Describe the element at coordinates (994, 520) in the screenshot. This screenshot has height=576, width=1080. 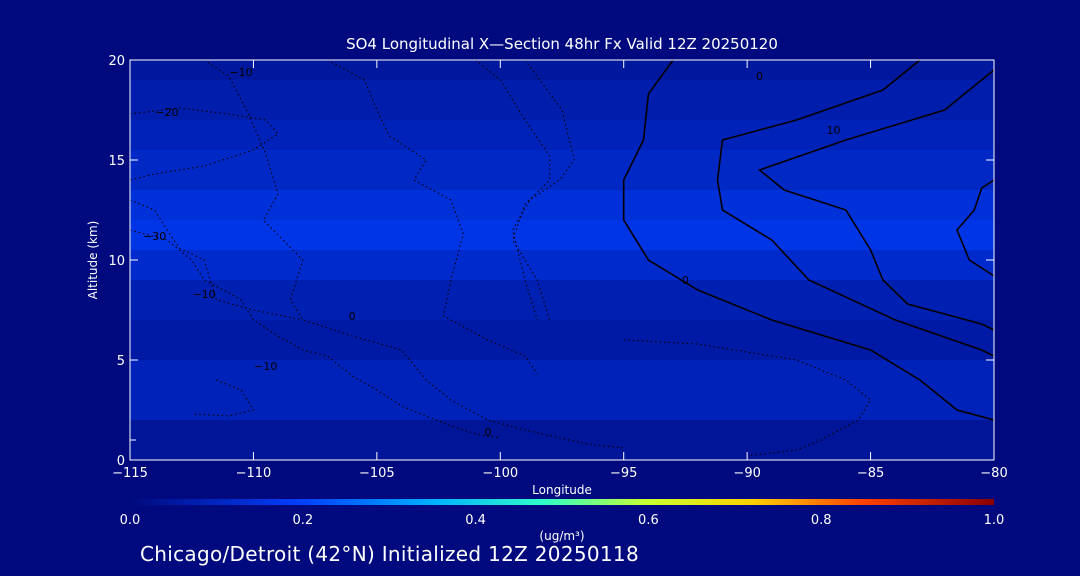
I see `colorbar-tick-label: 1.0` at that location.